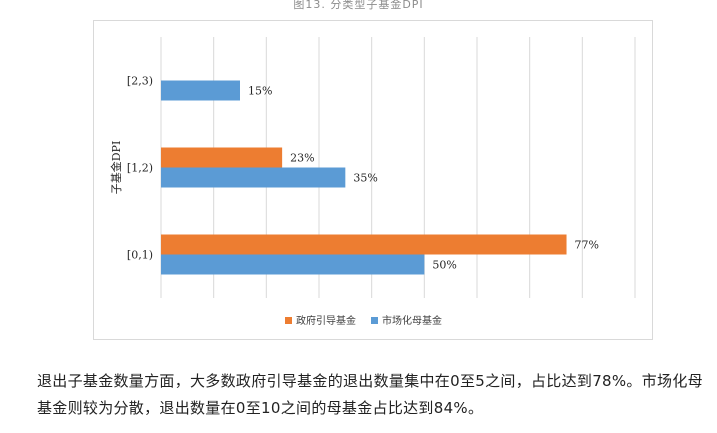 This screenshot has width=717, height=433. What do you see at coordinates (302, 158) in the screenshot?
I see `data-label-series0-1-2: 23%` at bounding box center [302, 158].